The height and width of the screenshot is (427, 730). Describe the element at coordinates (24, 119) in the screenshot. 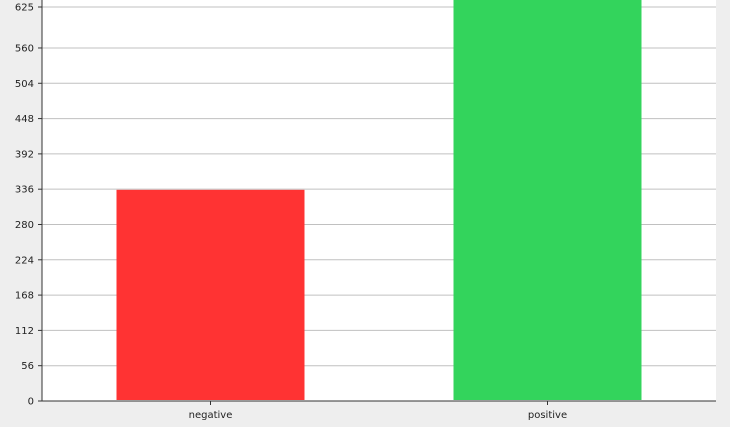

I see `y-tick-label: 448` at that location.